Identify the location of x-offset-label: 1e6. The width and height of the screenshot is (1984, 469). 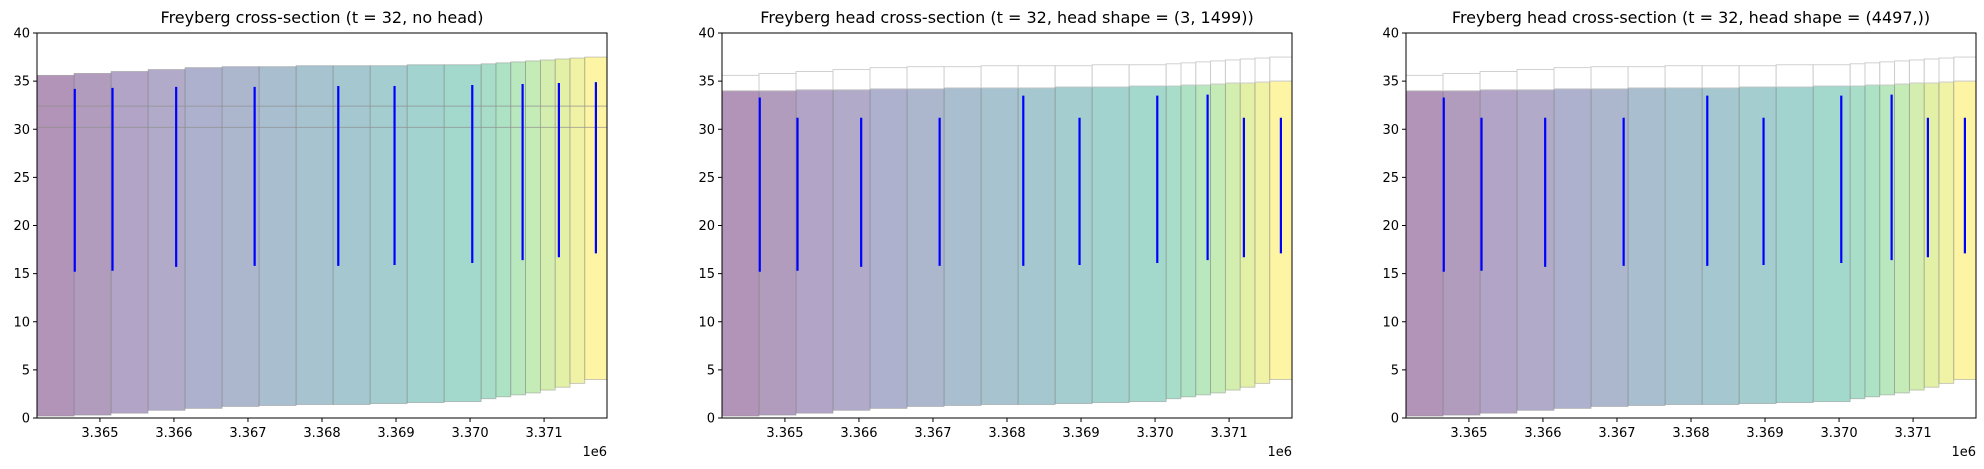
(1963, 452).